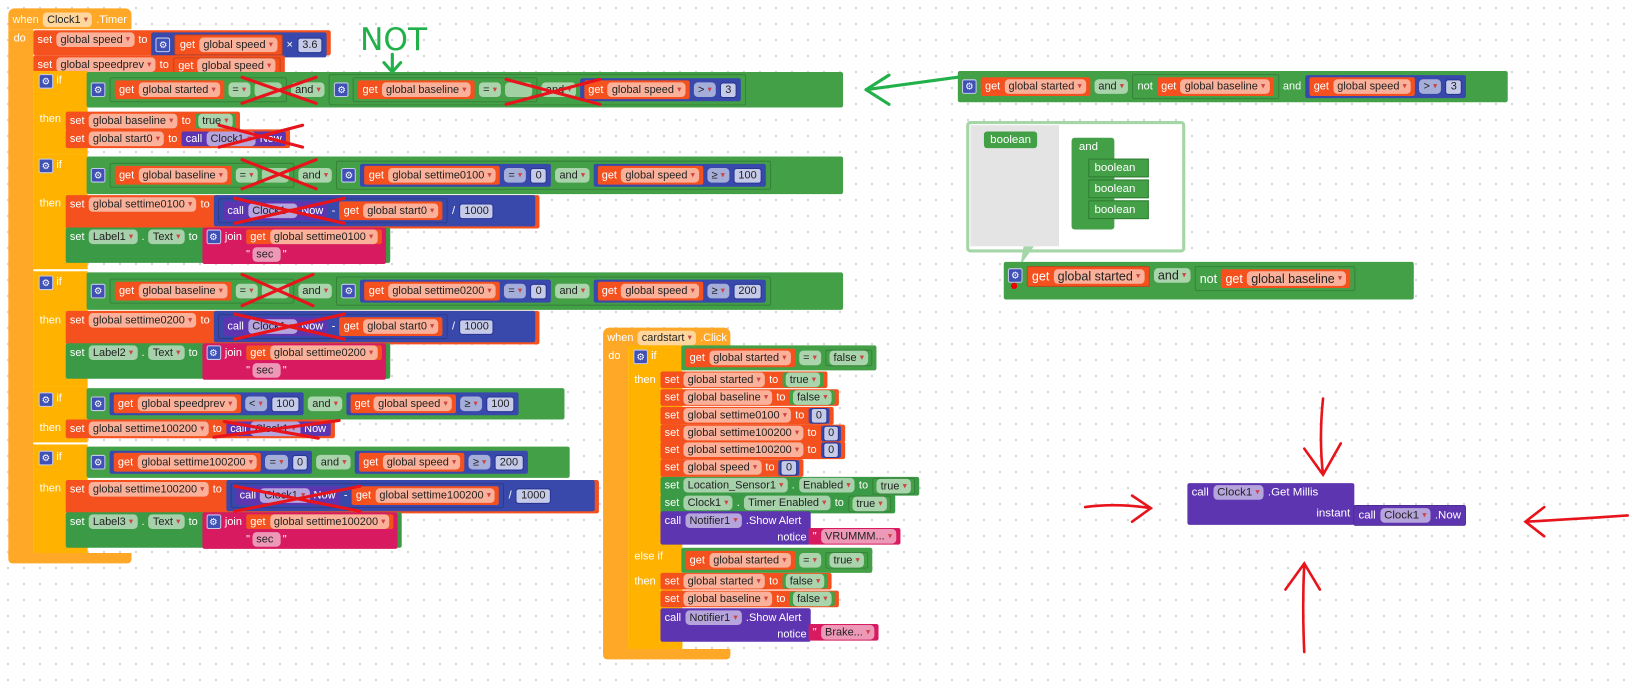 Image resolution: width=1636 pixels, height=689 pixels. I want to click on text-string-block: " sec ", so click(313, 254).